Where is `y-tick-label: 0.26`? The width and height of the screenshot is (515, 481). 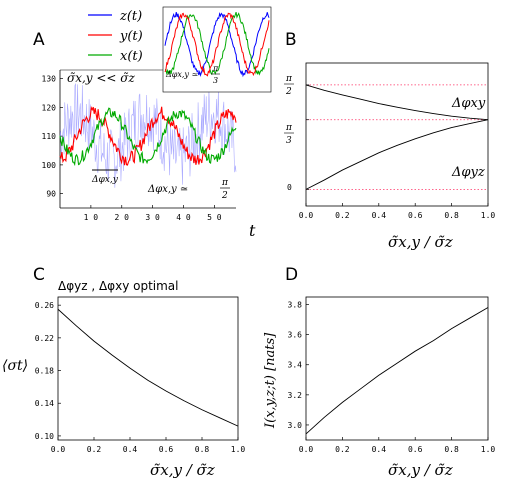 y-tick-label: 0.26 is located at coordinates (44, 305).